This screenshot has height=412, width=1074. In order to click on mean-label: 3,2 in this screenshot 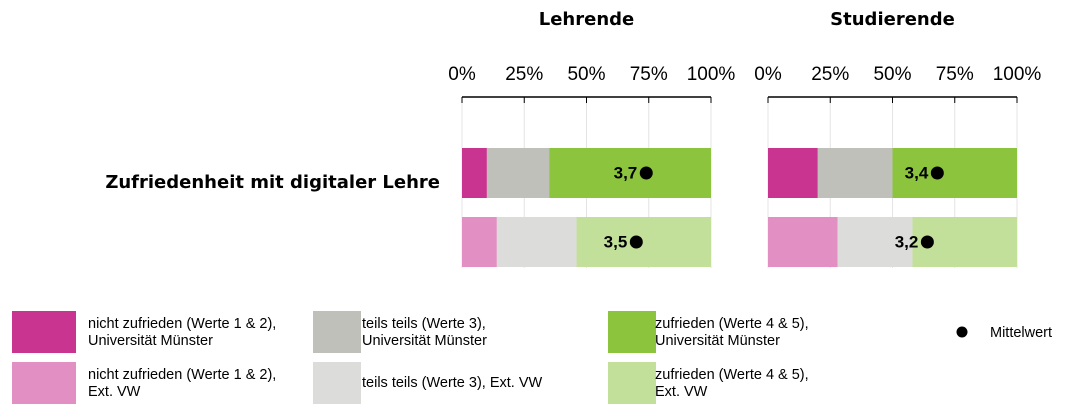, I will do `click(907, 241)`.